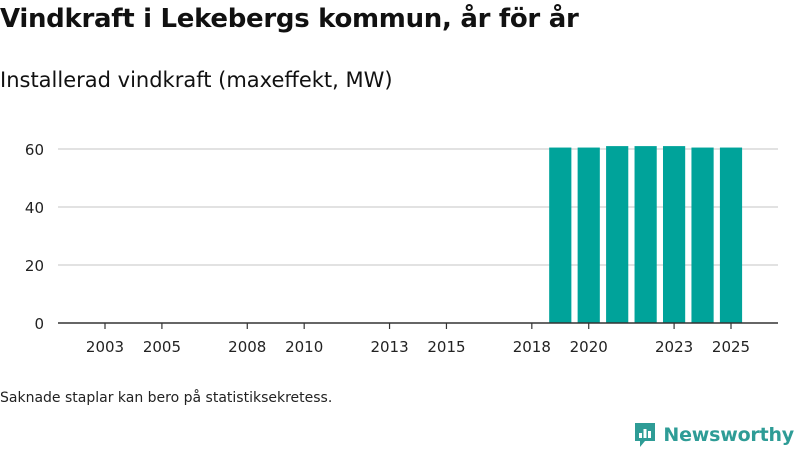 The height and width of the screenshot is (450, 800). Describe the element at coordinates (532, 347) in the screenshot. I see `x-tick-label: 2018` at that location.